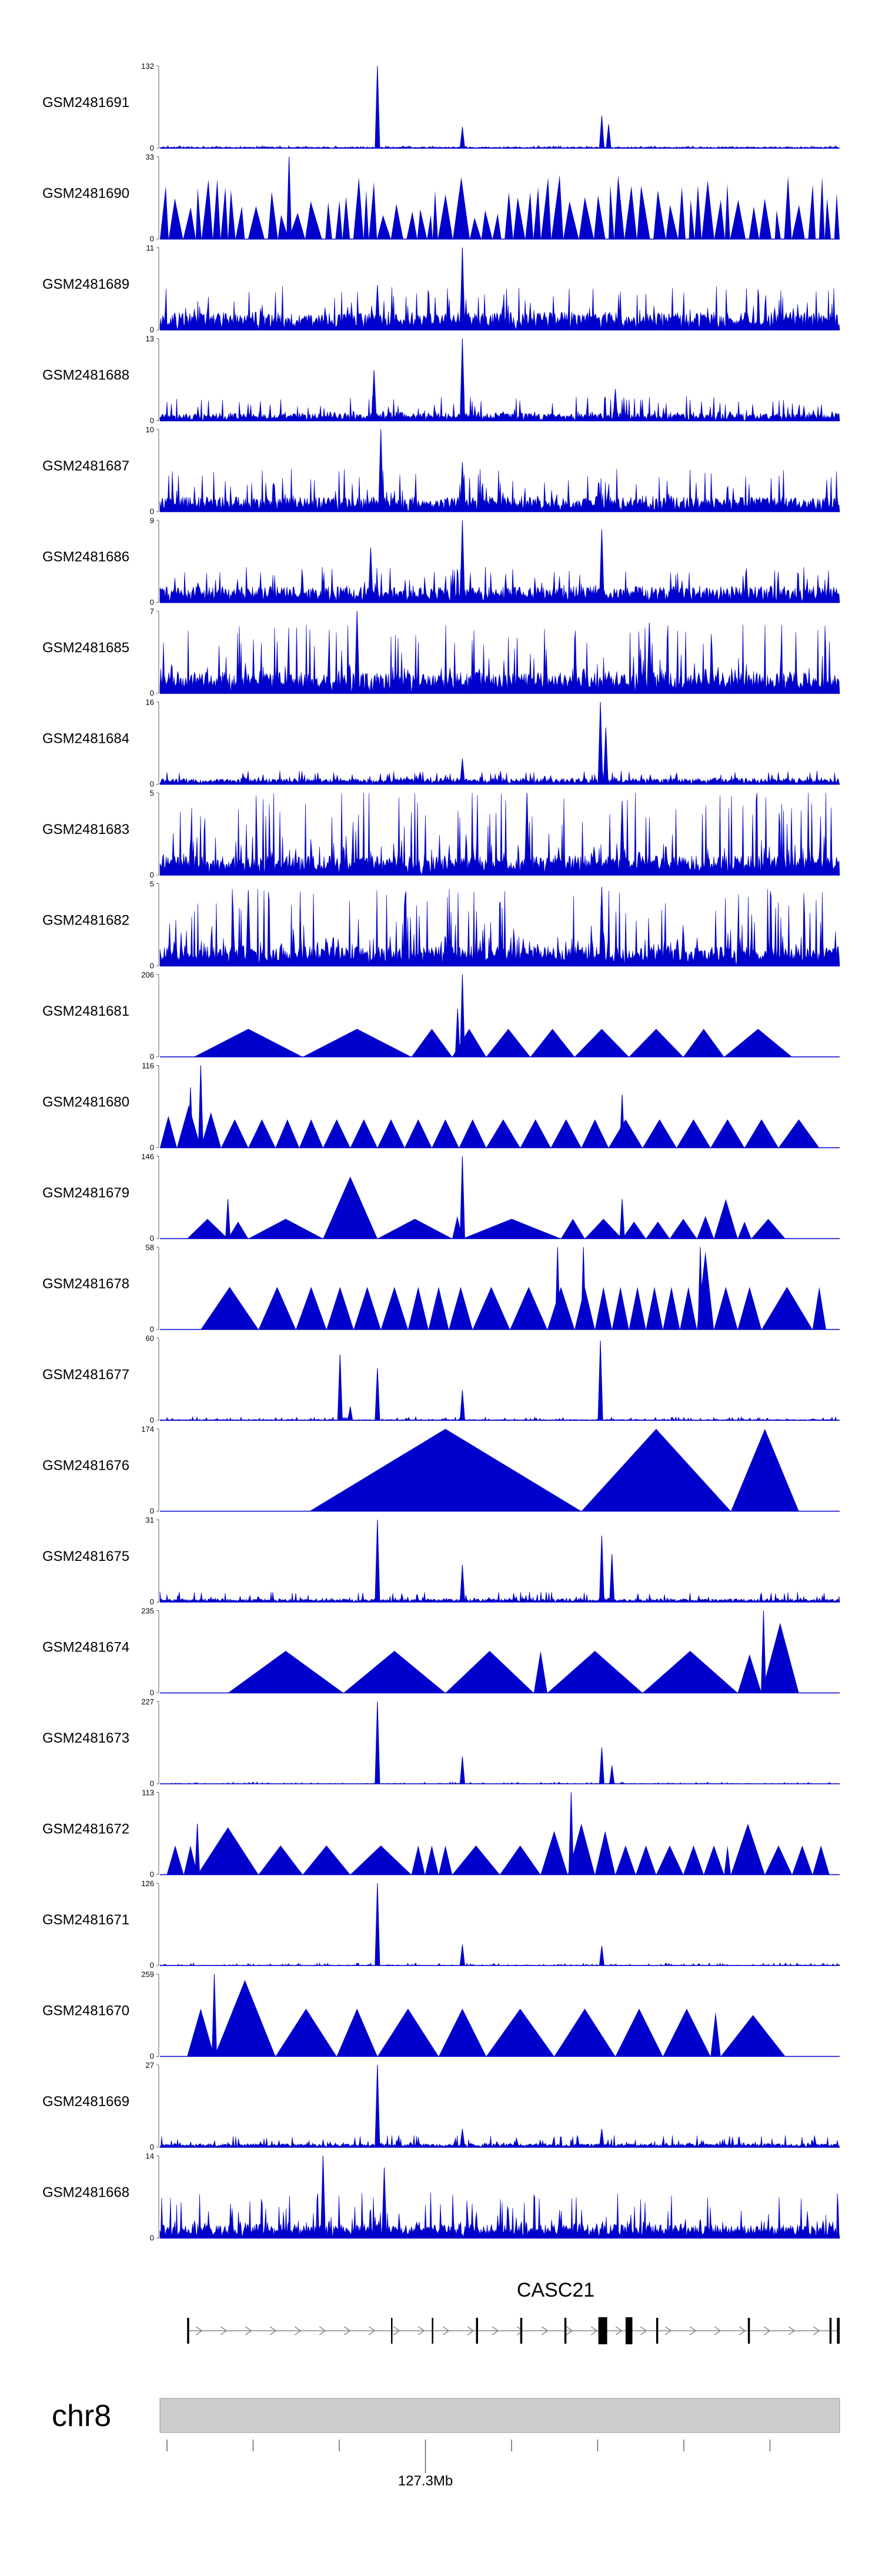 This screenshot has width=882, height=2576. Describe the element at coordinates (441, 1107) in the screenshot. I see `track-GSM2481680: GSM2481680 116 0` at that location.